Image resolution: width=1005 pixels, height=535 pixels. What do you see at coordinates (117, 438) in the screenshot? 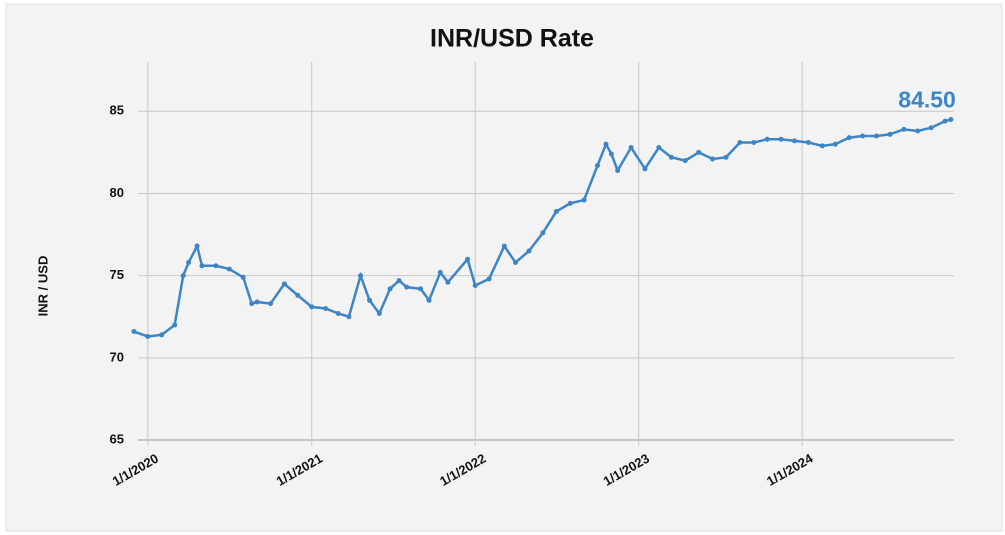
I see `y-tick-label: 65` at bounding box center [117, 438].